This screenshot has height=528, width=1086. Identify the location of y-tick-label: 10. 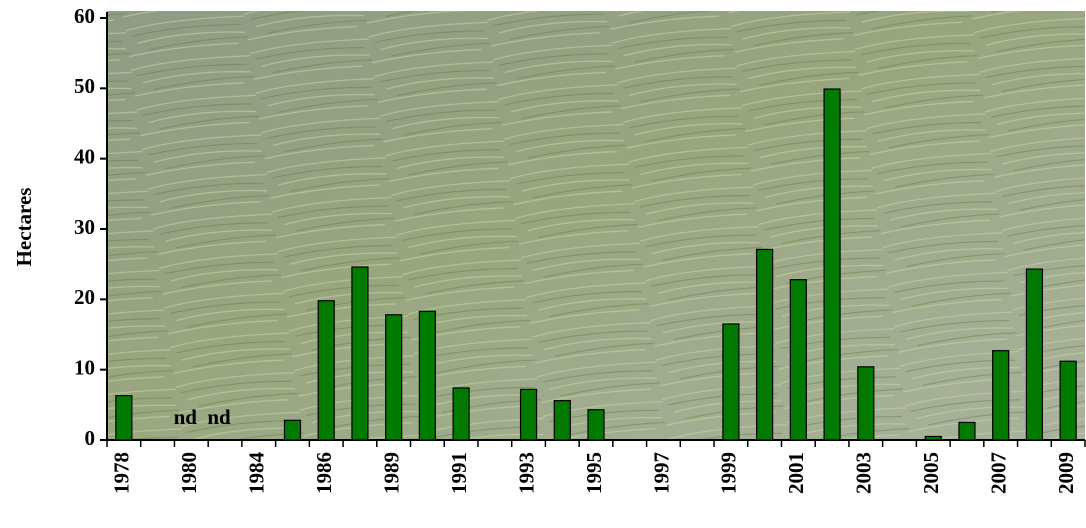
(84, 367).